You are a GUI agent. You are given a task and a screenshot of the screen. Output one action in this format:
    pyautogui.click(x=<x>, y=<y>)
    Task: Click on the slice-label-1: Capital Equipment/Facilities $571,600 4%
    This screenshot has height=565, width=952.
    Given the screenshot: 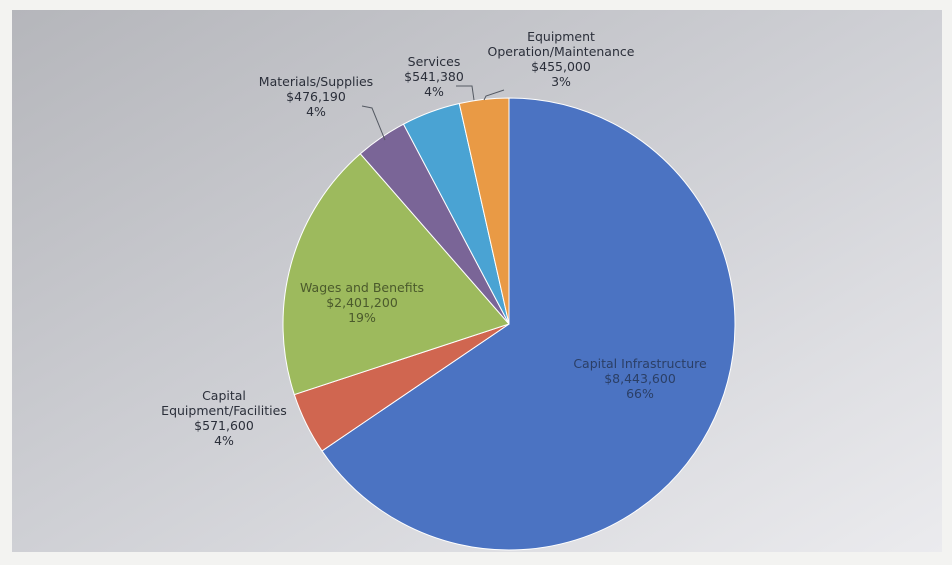 What is the action you would take?
    pyautogui.click(x=224, y=418)
    